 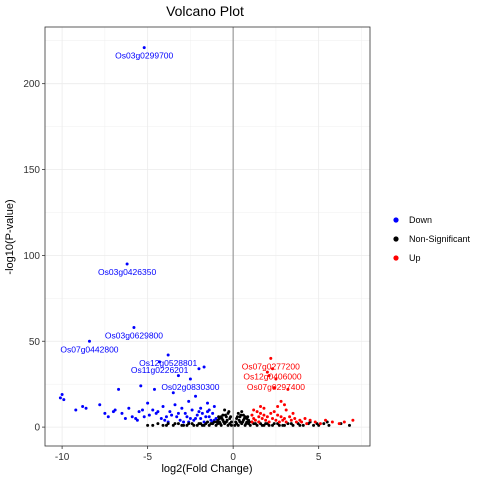 I want to click on y-tick-label: 0, so click(x=37, y=428).